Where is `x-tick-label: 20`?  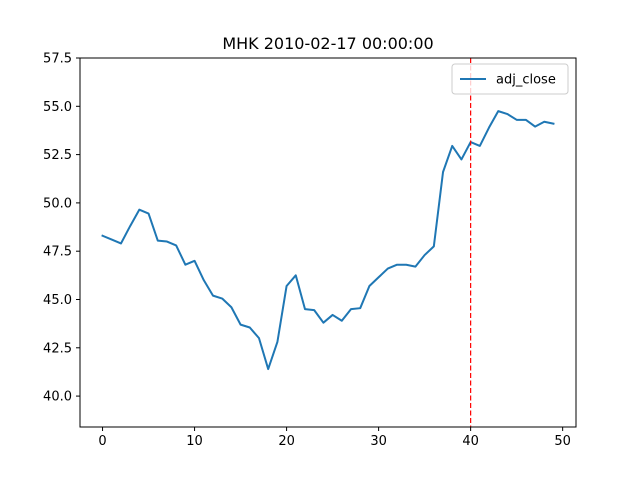
x-tick-label: 20 is located at coordinates (286, 441).